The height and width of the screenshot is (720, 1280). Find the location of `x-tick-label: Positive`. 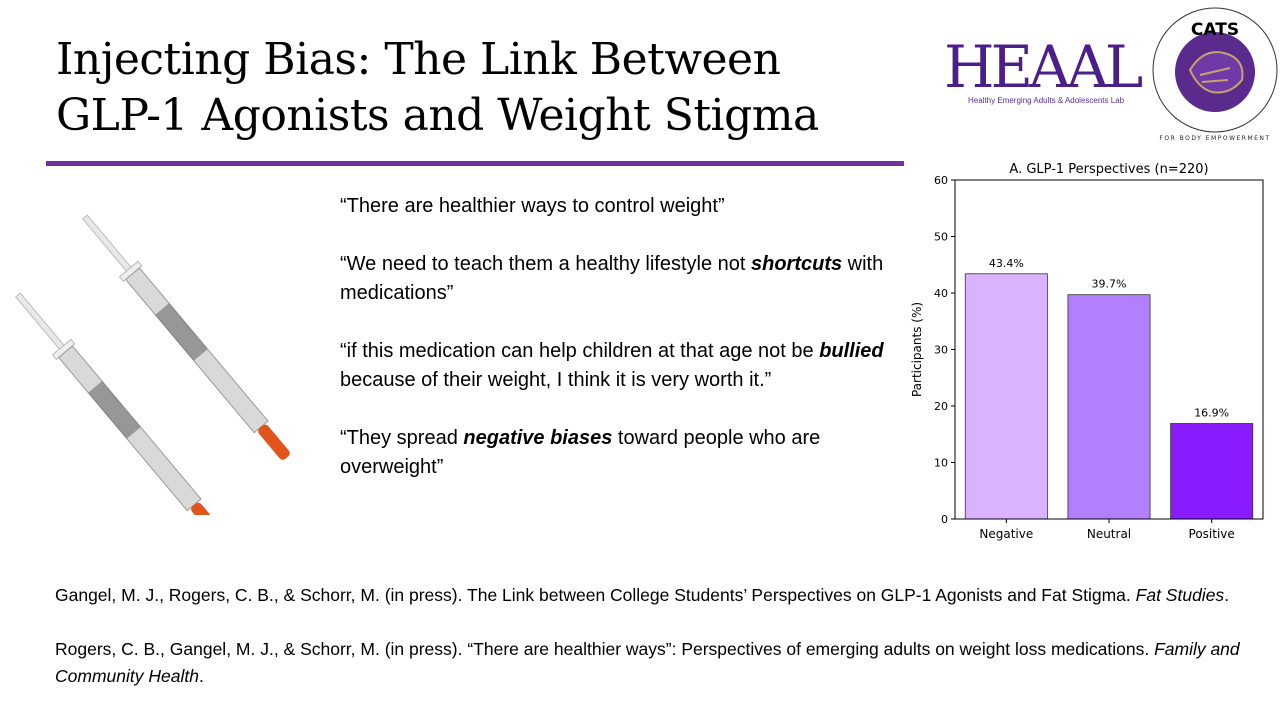

x-tick-label: Positive is located at coordinates (1212, 534).